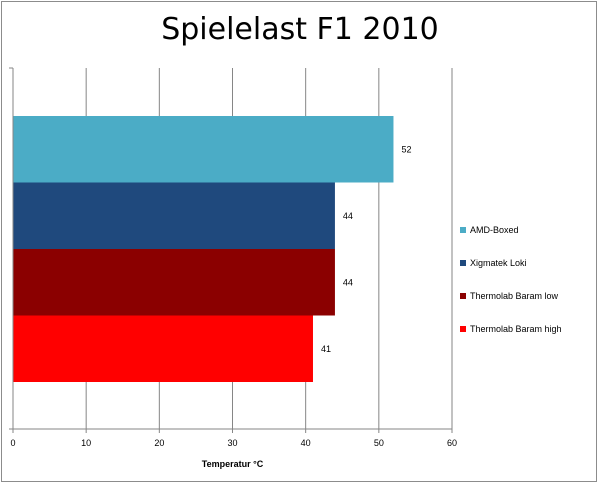 The image size is (600, 485). Describe the element at coordinates (86, 443) in the screenshot. I see `x-tick-label: 10` at that location.